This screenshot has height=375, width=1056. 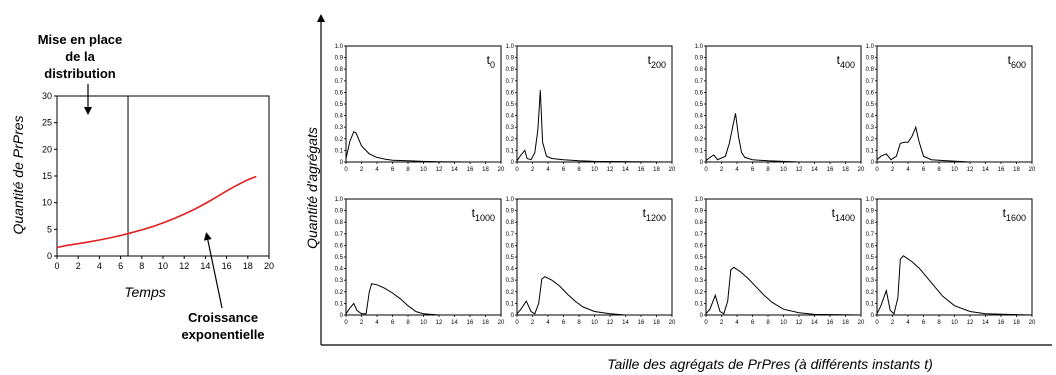 What do you see at coordinates (80, 56) in the screenshot?
I see `setup-annotation-line-2: de la` at bounding box center [80, 56].